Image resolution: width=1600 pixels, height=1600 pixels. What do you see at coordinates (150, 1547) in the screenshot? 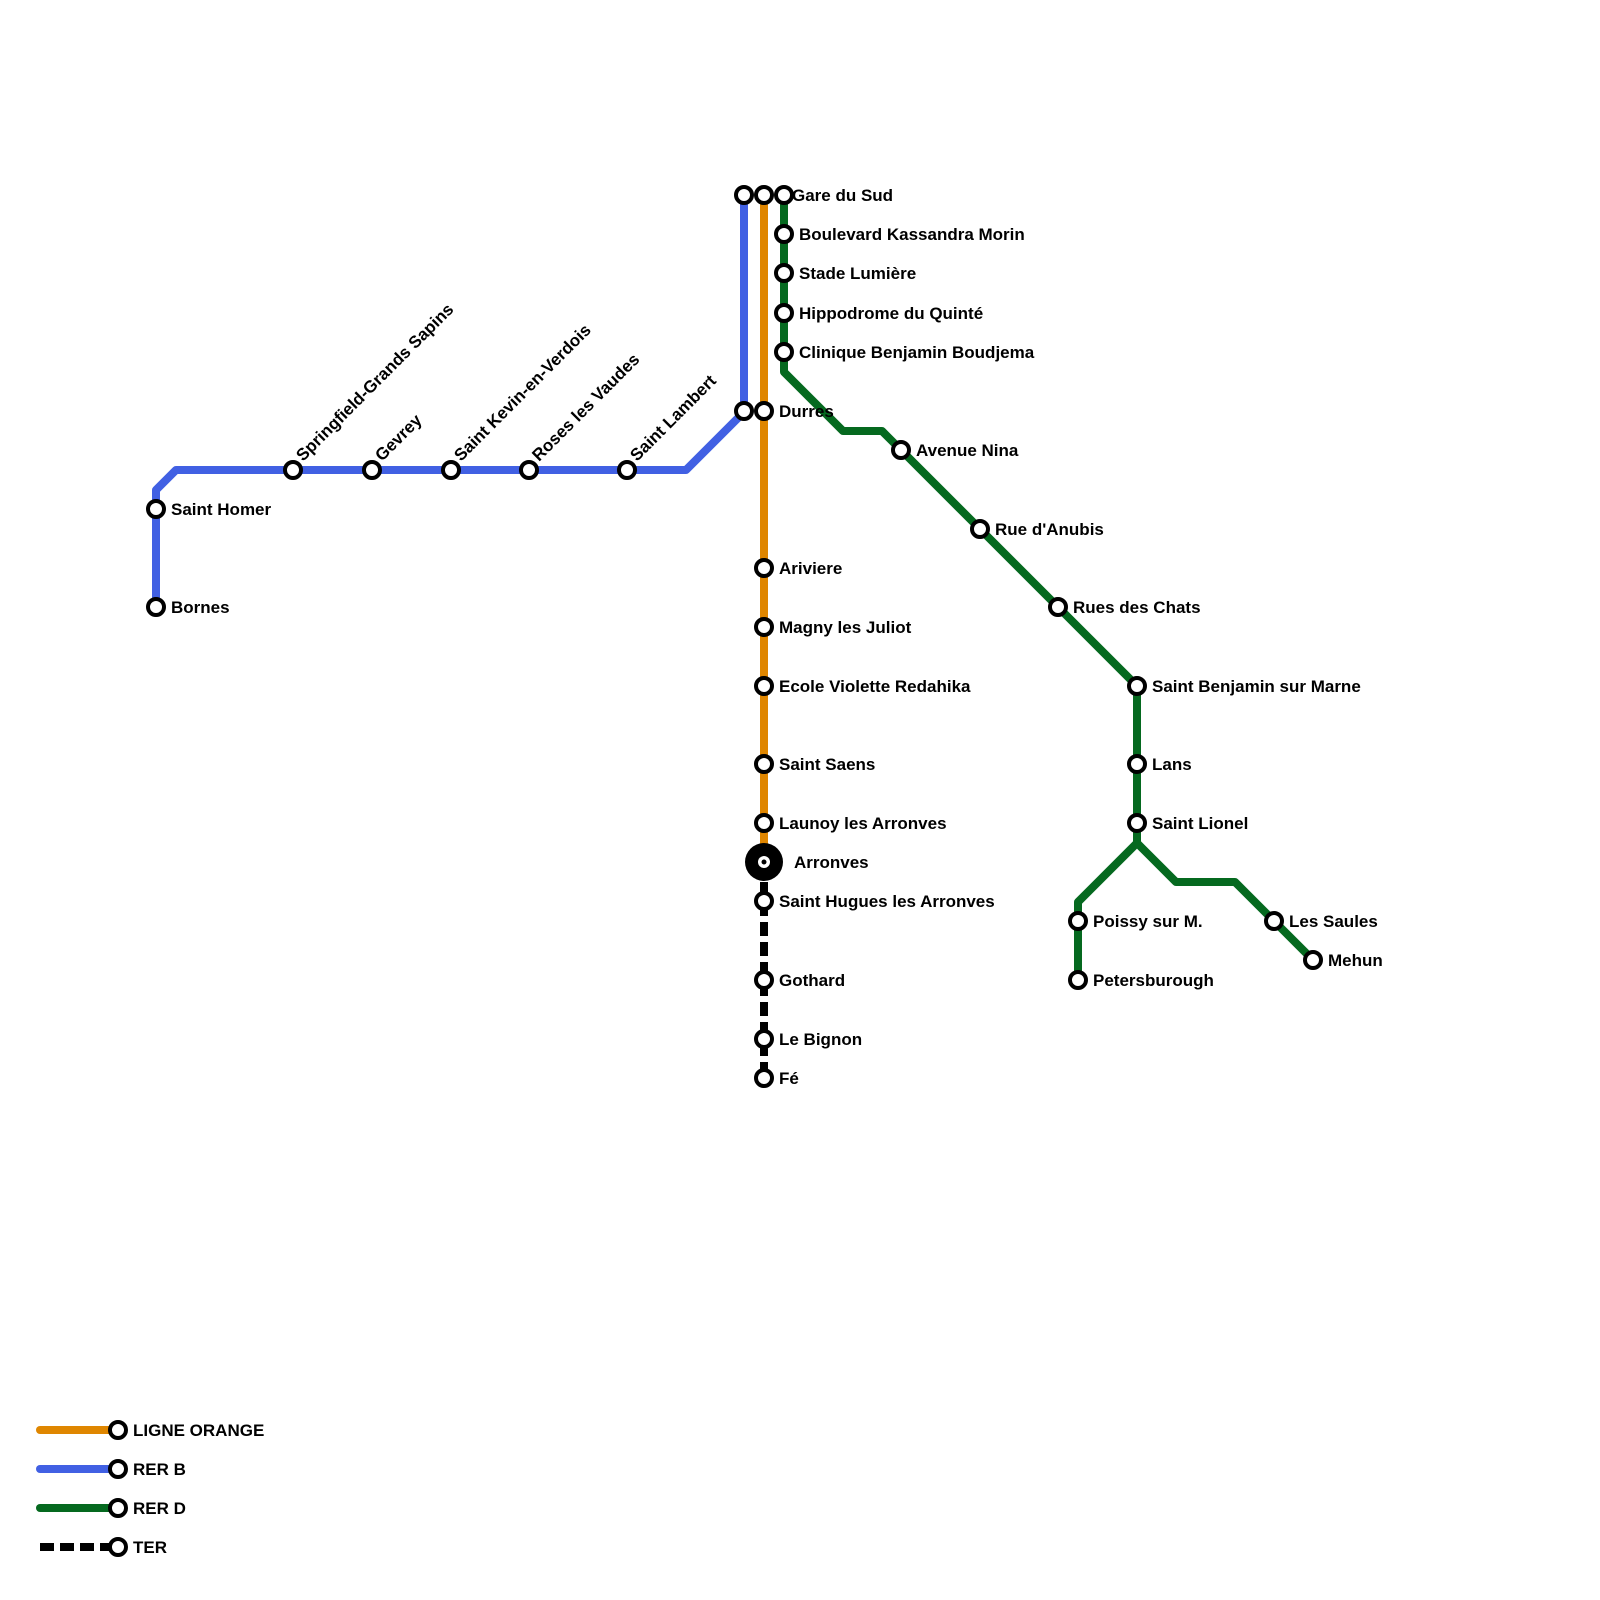
I see `legend-label-ter: TER` at bounding box center [150, 1547].